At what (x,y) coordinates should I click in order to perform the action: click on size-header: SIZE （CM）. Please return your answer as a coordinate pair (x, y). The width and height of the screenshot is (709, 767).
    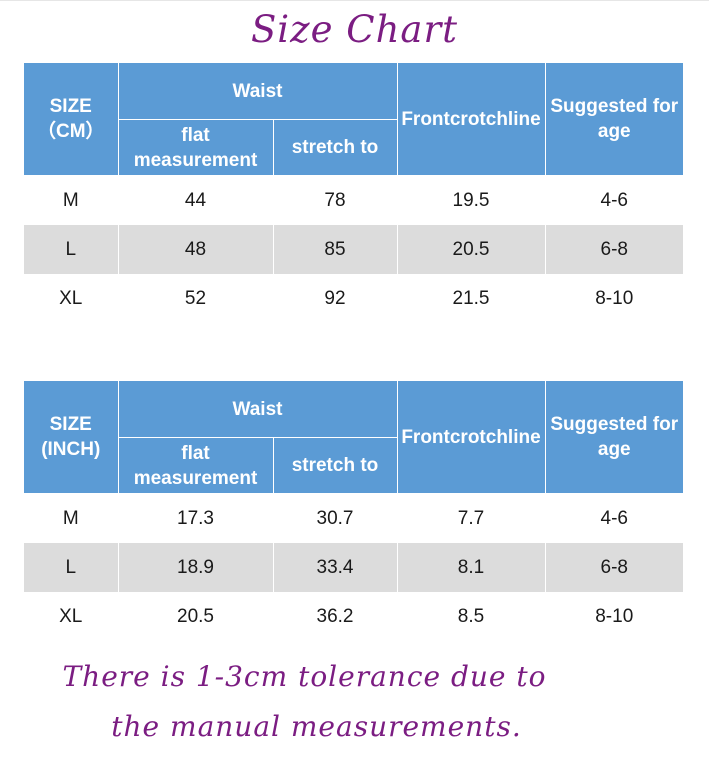
    Looking at the image, I should click on (71, 119).